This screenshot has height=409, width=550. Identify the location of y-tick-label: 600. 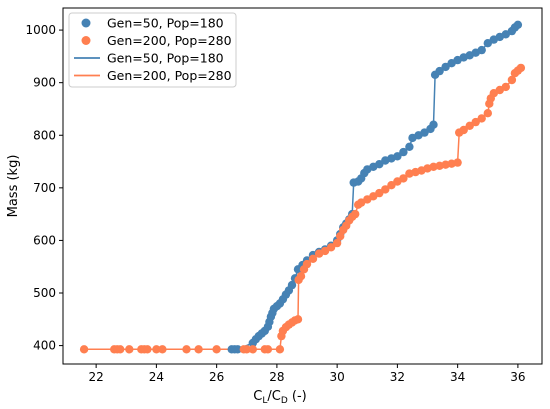
(44, 240).